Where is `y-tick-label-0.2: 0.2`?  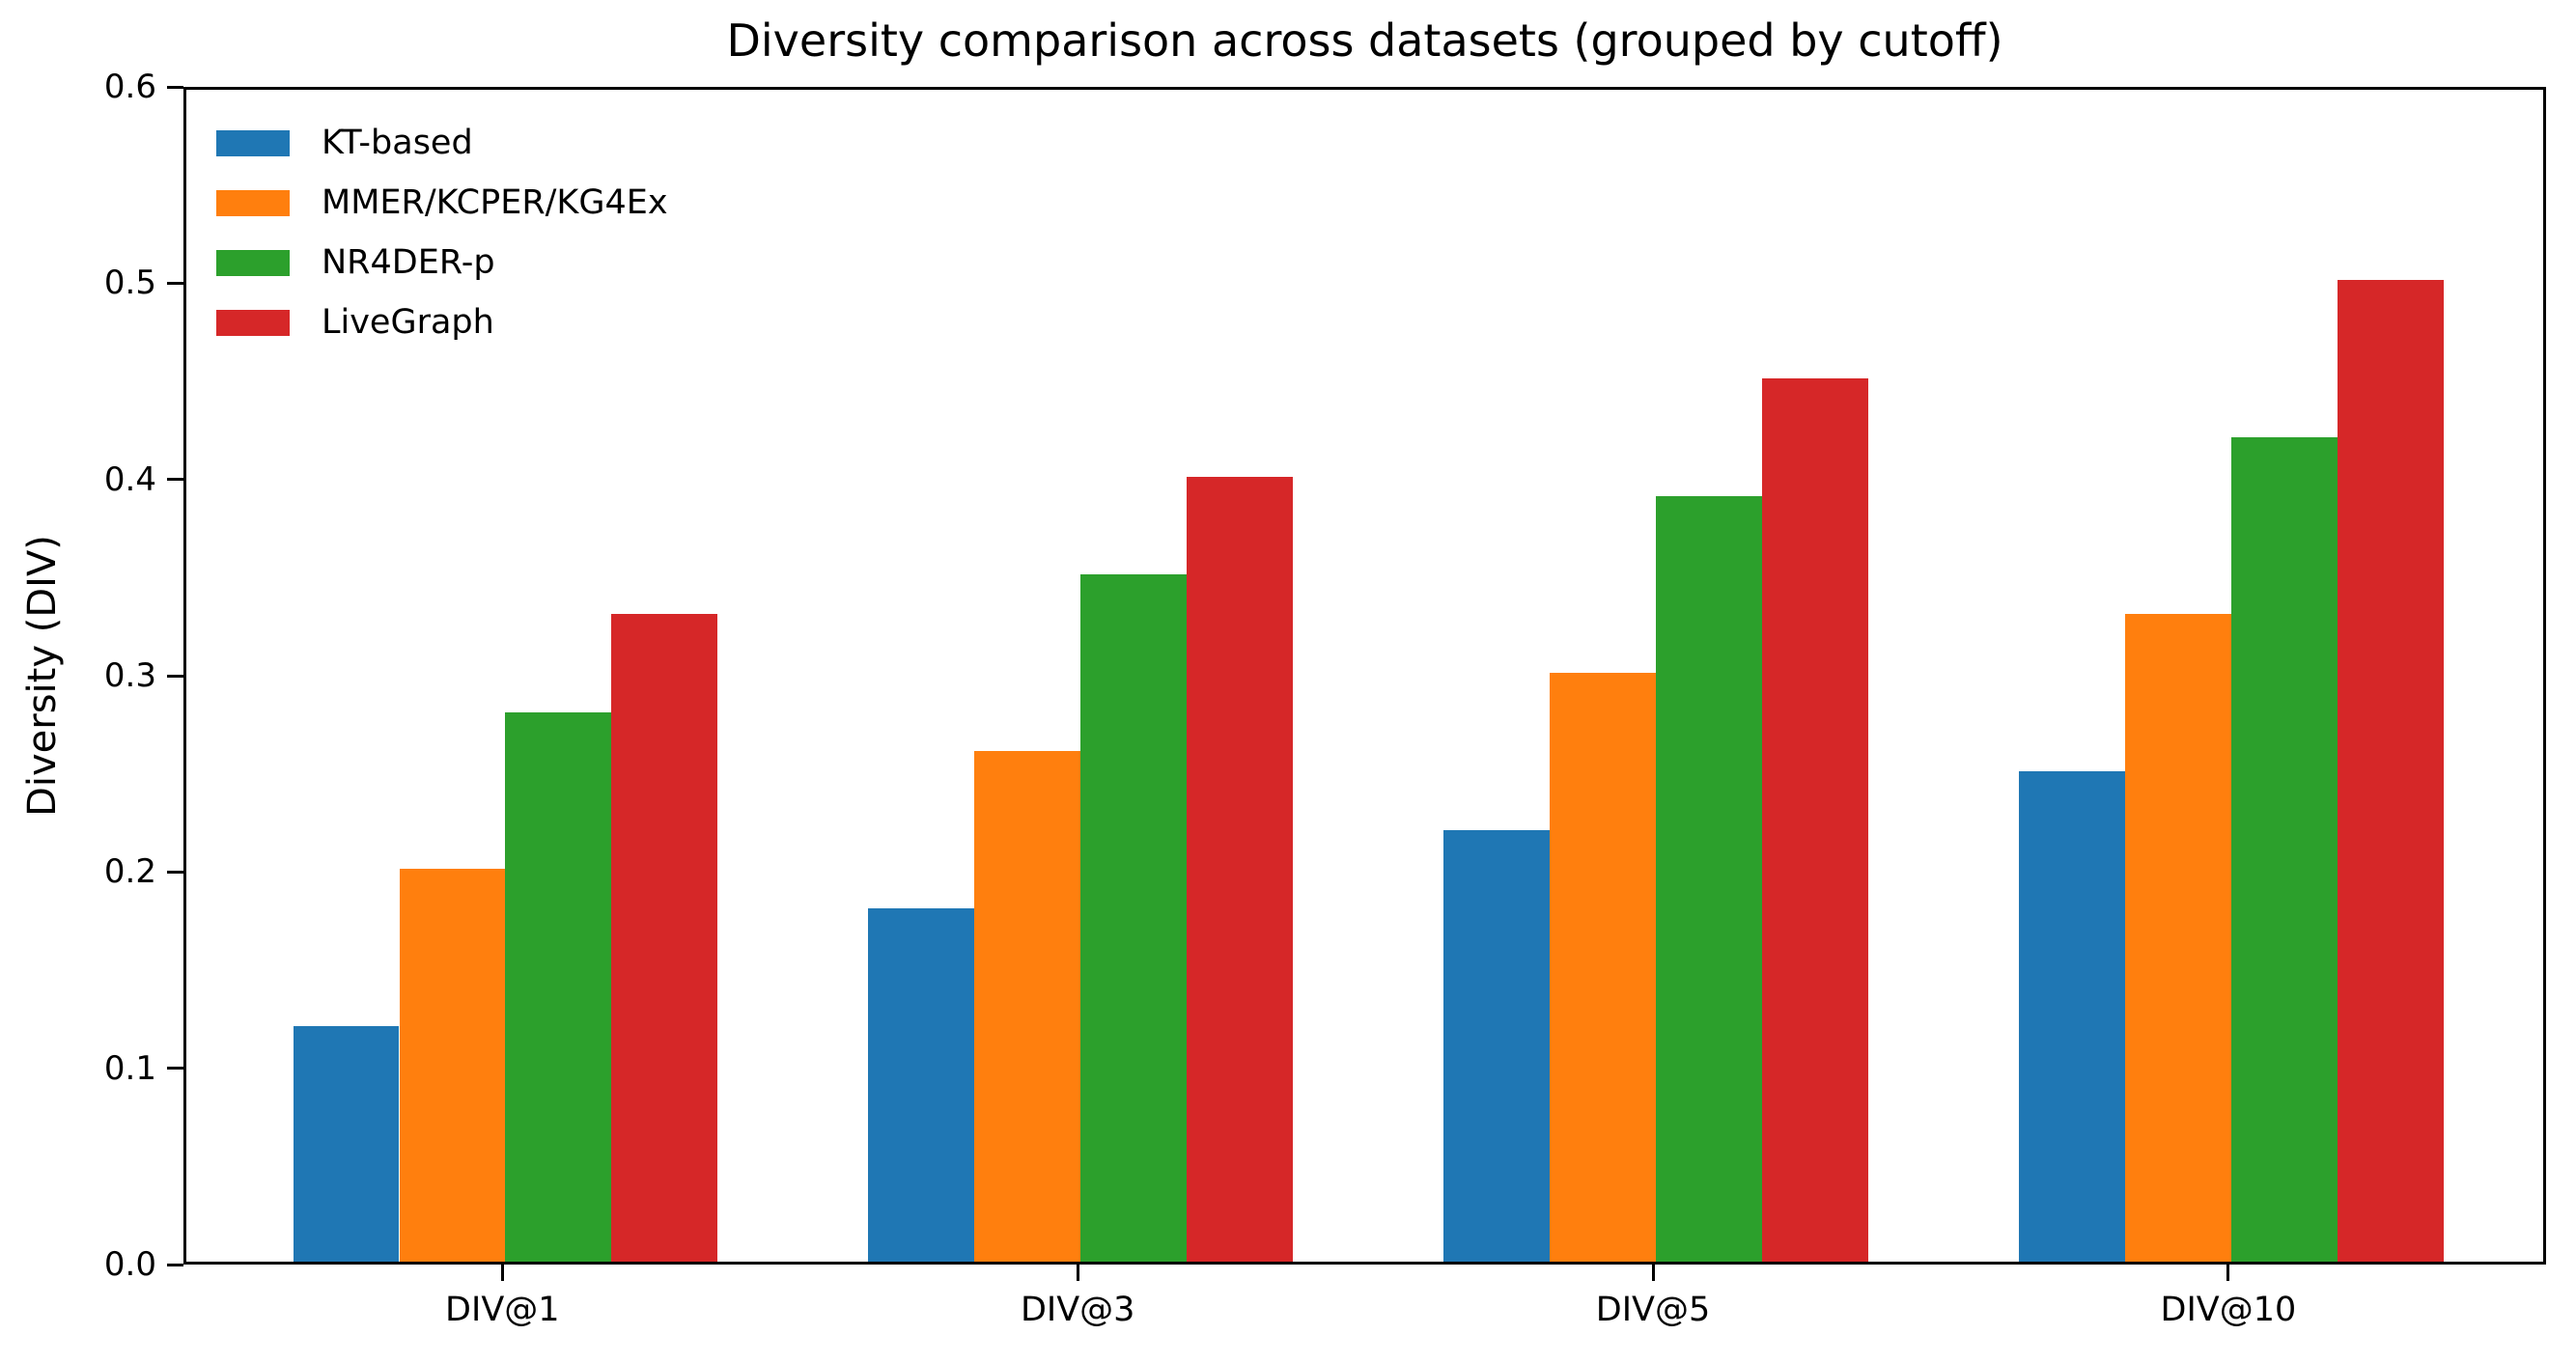 y-tick-label-0.2: 0.2 is located at coordinates (129, 872).